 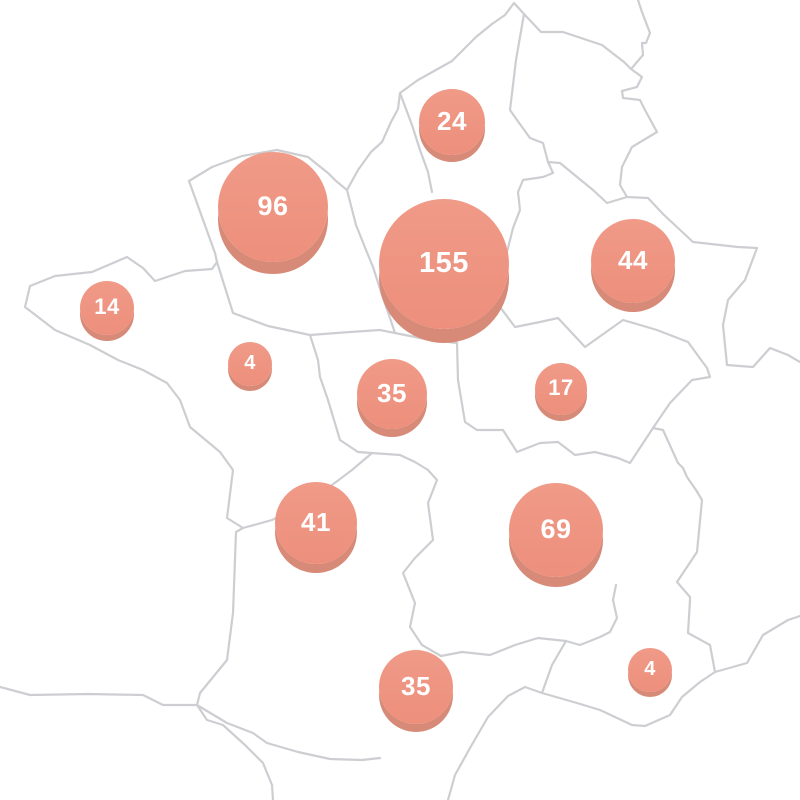 I want to click on region-bubble: 96, so click(x=273, y=207).